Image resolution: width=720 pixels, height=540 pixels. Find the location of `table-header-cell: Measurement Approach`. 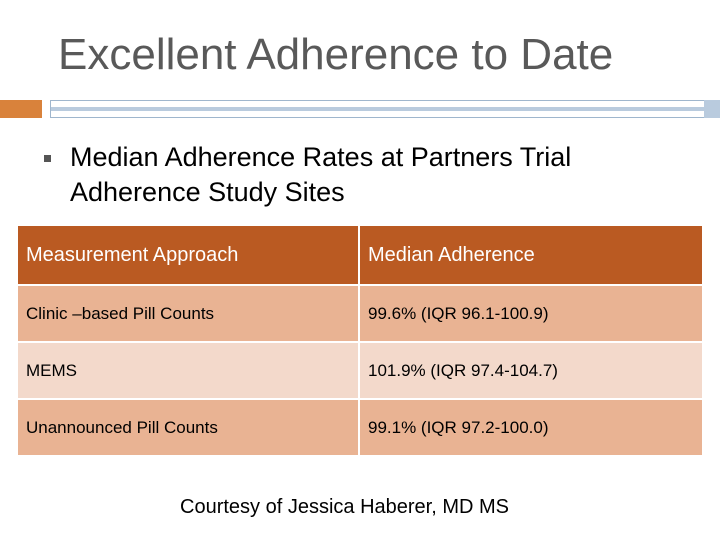

table-header-cell: Measurement Approach is located at coordinates (189, 256).